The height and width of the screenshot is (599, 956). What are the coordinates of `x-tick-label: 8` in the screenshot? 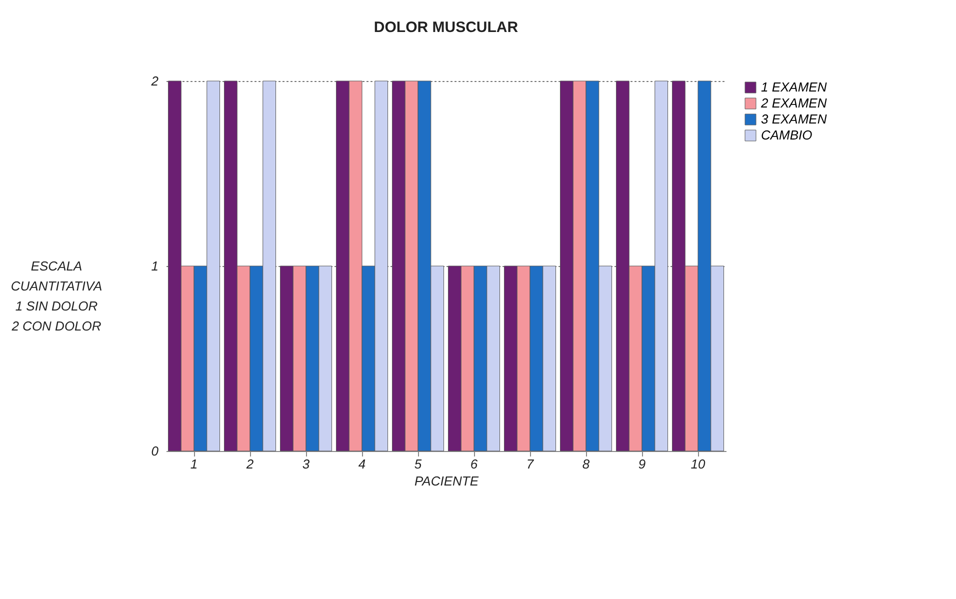 It's located at (586, 464).